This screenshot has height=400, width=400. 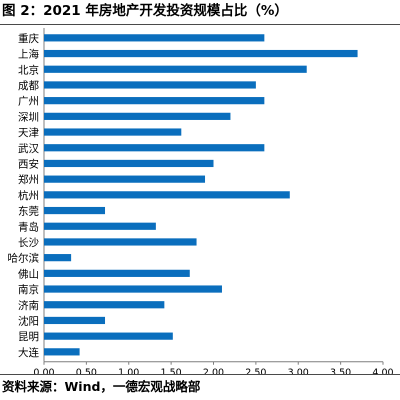 I want to click on category-label: 大连, so click(x=28, y=352).